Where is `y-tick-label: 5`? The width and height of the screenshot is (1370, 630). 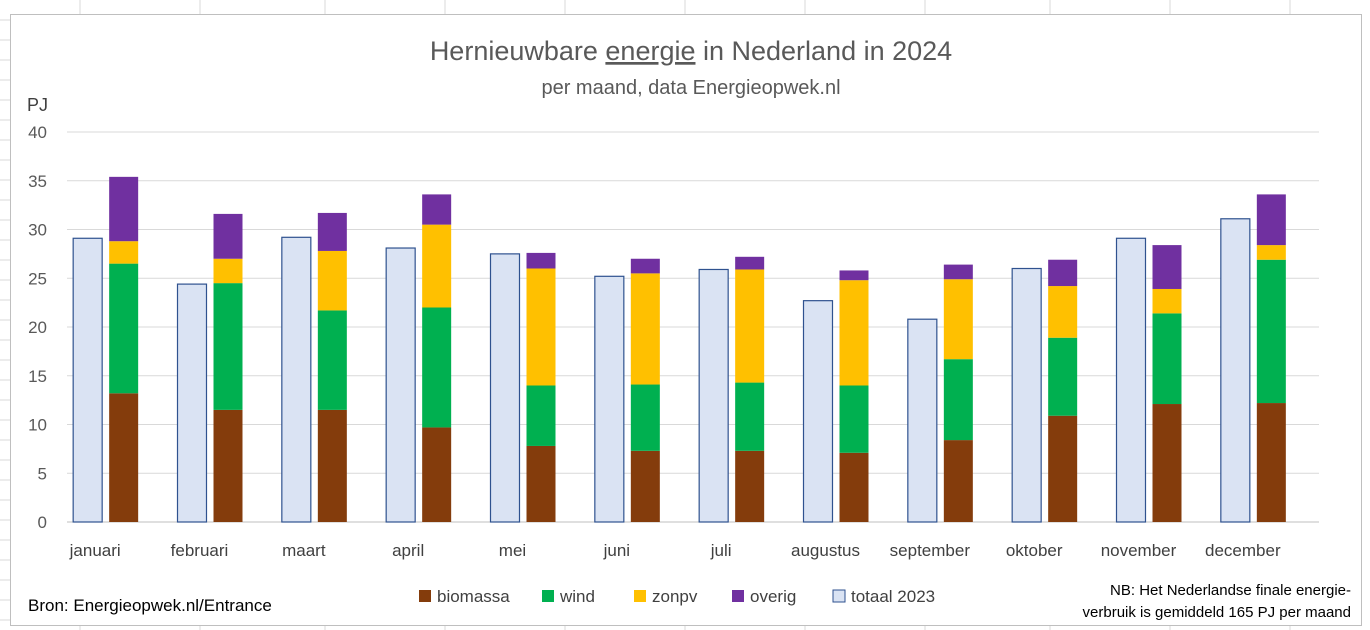 y-tick-label: 5 is located at coordinates (42, 473).